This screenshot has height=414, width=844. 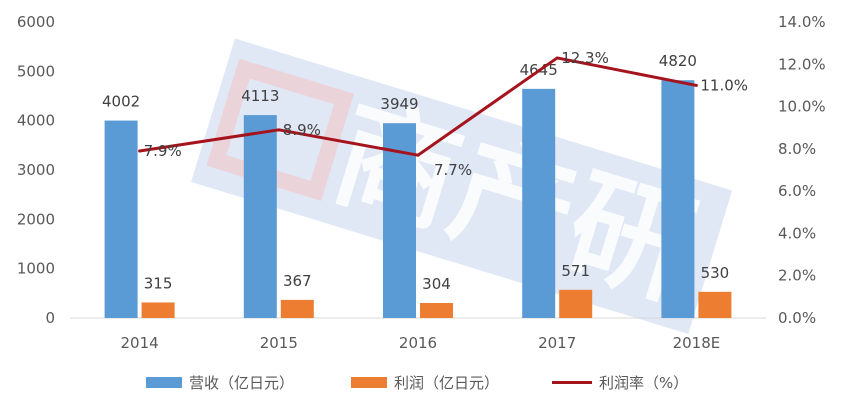 I want to click on data-label-profit: 530, so click(x=715, y=273).